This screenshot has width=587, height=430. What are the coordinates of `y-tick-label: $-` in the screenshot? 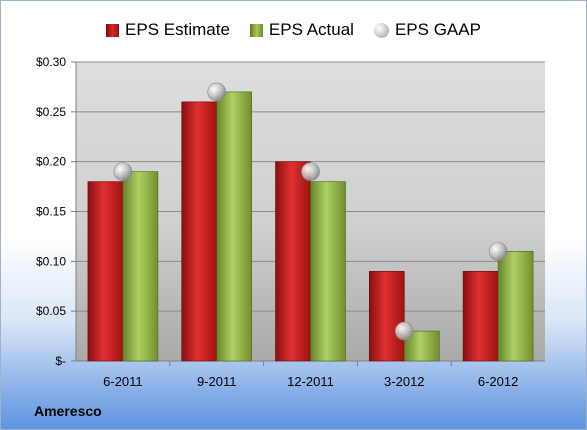 It's located at (60, 361).